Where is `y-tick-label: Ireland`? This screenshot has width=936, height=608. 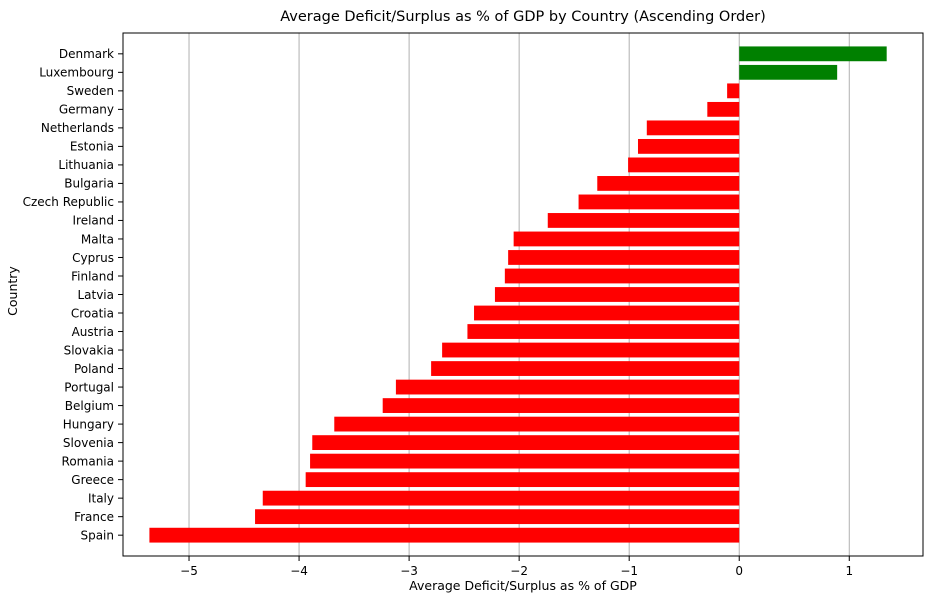
y-tick-label: Ireland is located at coordinates (93, 221).